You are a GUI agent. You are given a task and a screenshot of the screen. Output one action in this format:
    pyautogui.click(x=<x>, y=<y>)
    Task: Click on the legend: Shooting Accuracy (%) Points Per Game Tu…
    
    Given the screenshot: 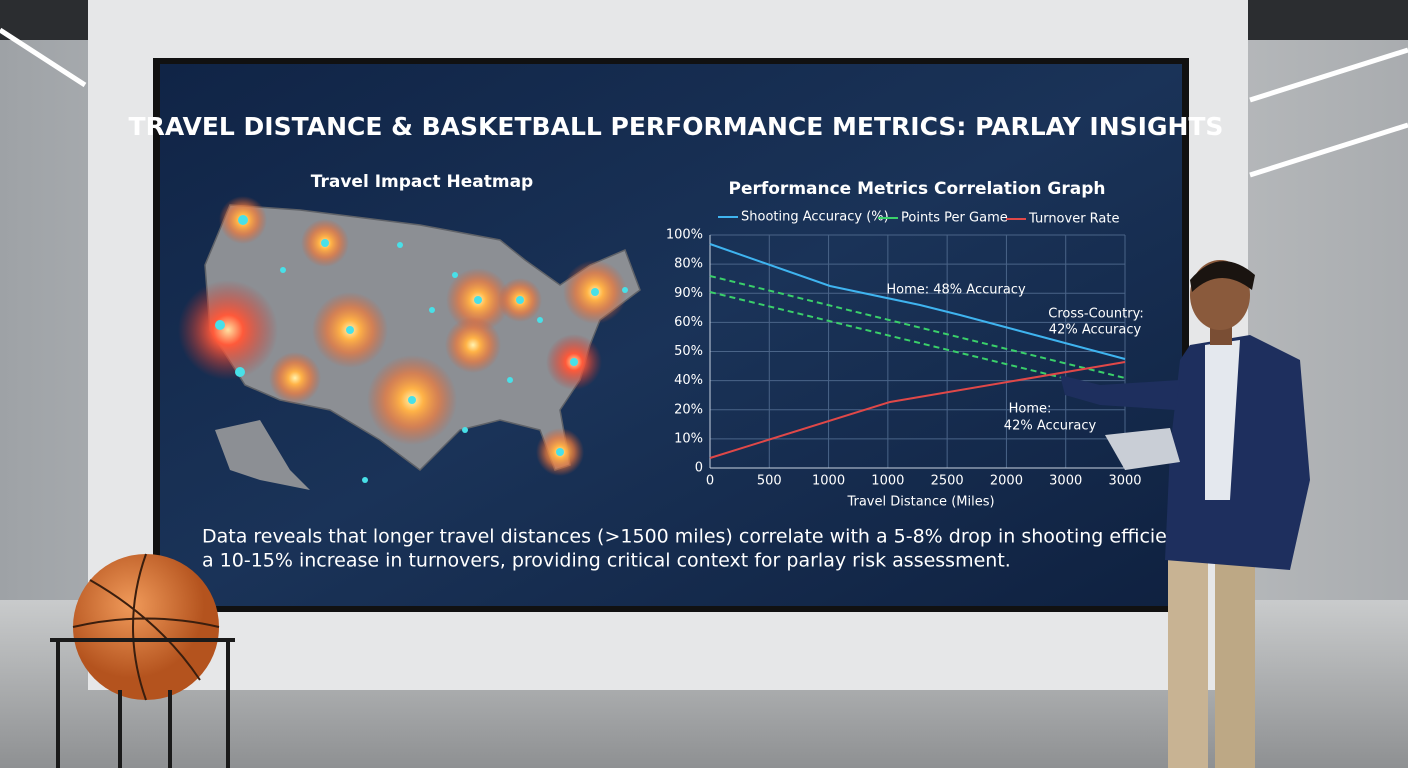 What is the action you would take?
    pyautogui.click(x=919, y=218)
    